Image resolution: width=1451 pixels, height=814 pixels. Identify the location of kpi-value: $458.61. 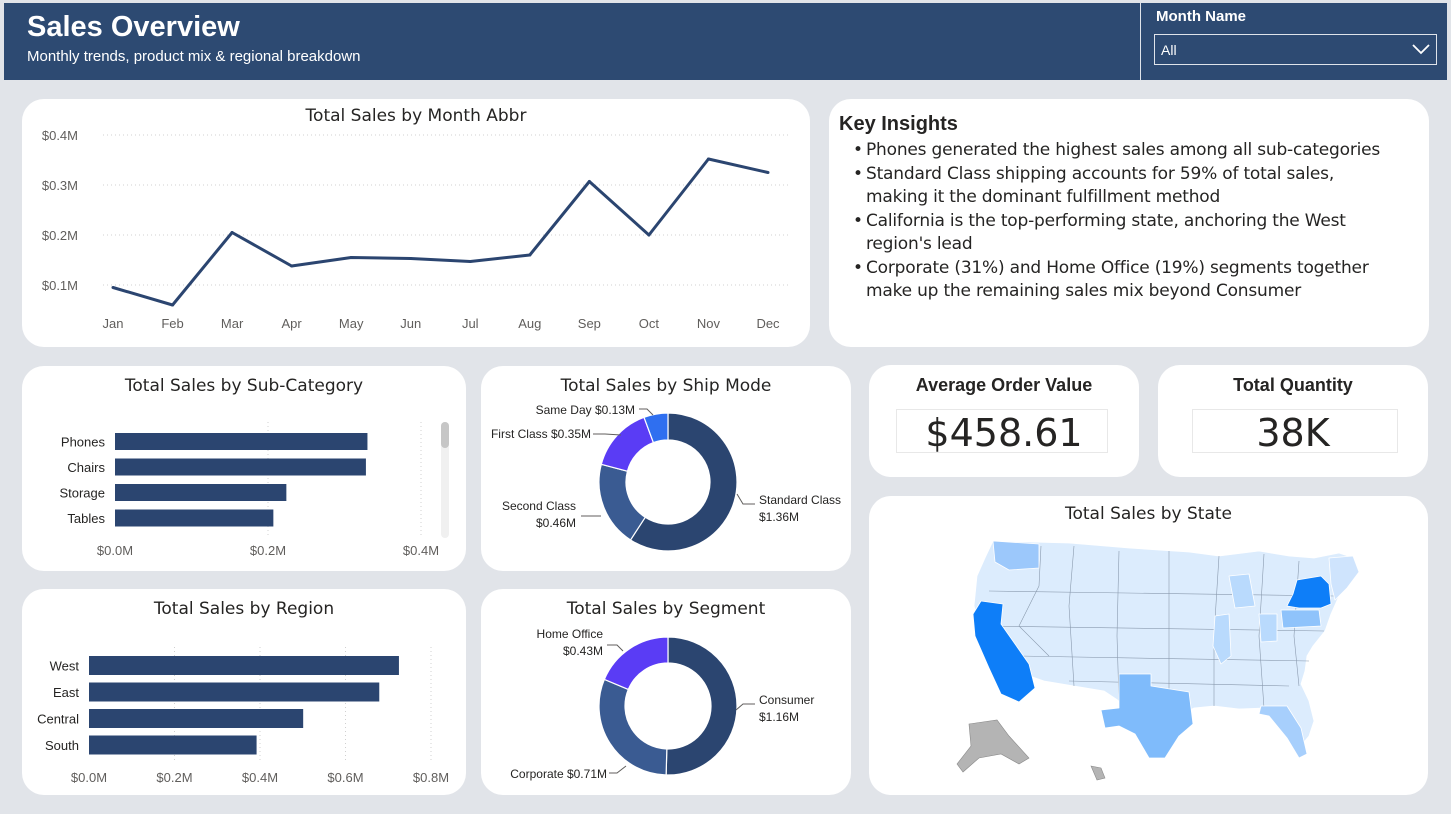
(1004, 433).